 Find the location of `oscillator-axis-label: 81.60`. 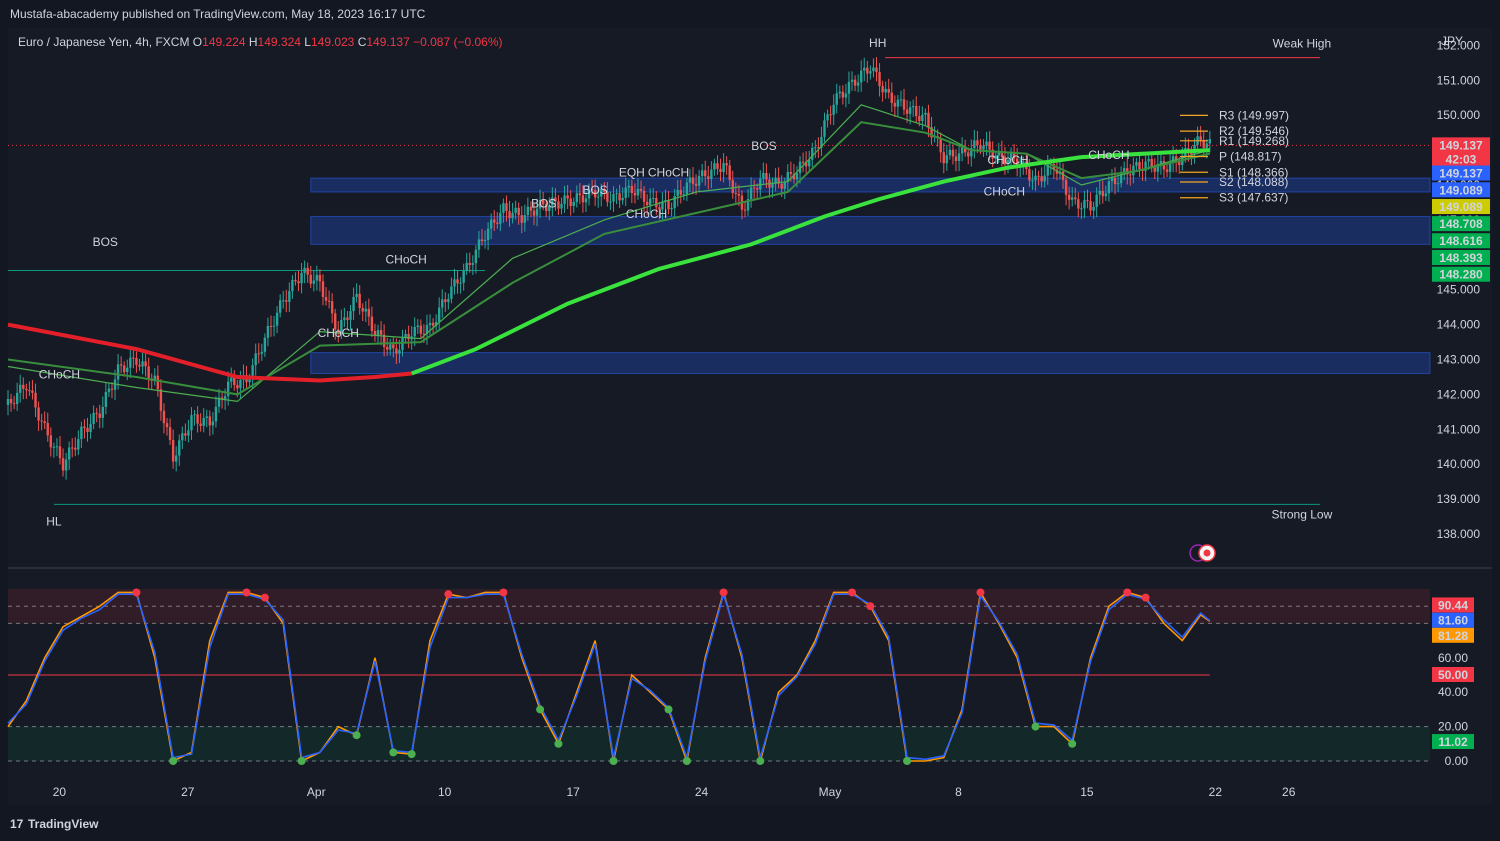

oscillator-axis-label: 81.60 is located at coordinates (1453, 621).